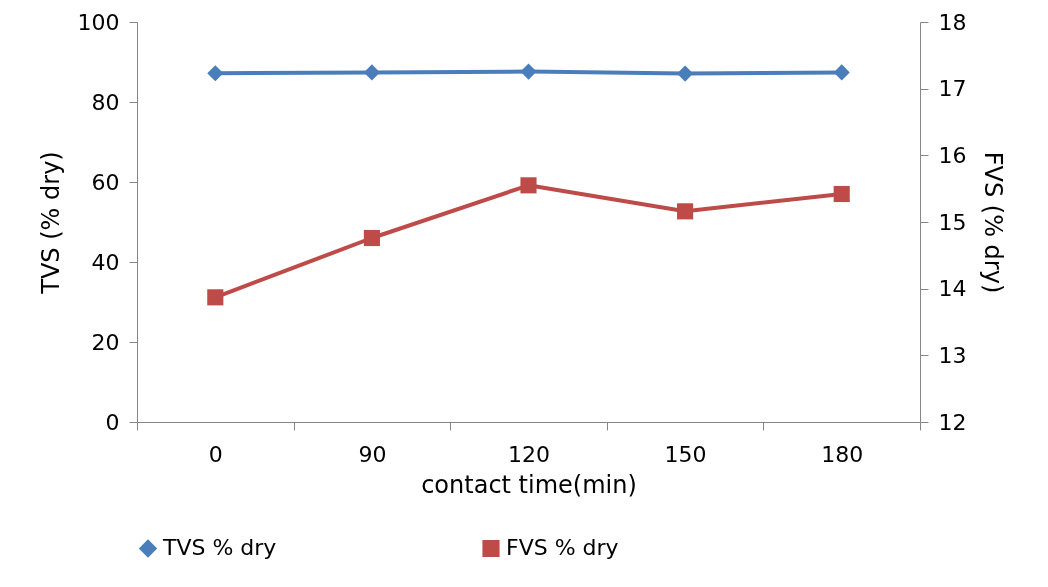 The image size is (1048, 587). What do you see at coordinates (952, 422) in the screenshot?
I see `y2-tick-label: 12` at bounding box center [952, 422].